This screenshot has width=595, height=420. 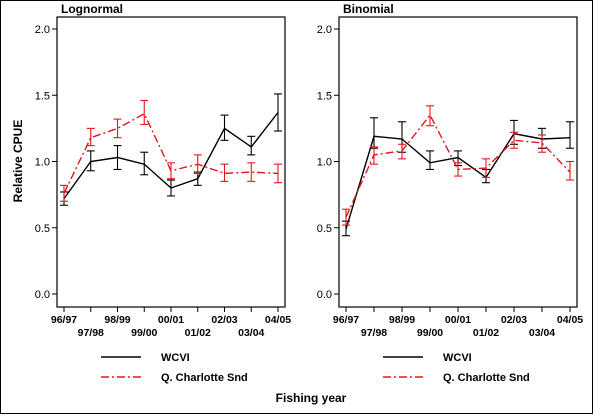 I want to click on legend-right: WCVI Q. Charlotte Snd, so click(x=456, y=368).